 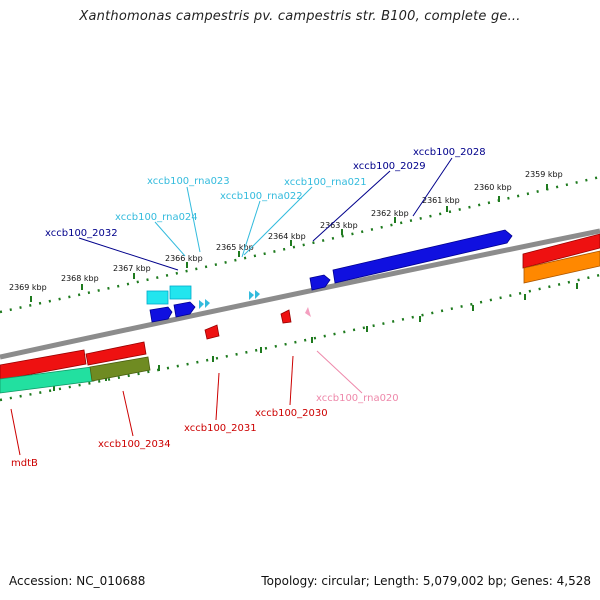 What do you see at coordinates (291, 413) in the screenshot?
I see `gene-label: xccb100_2030` at bounding box center [291, 413].